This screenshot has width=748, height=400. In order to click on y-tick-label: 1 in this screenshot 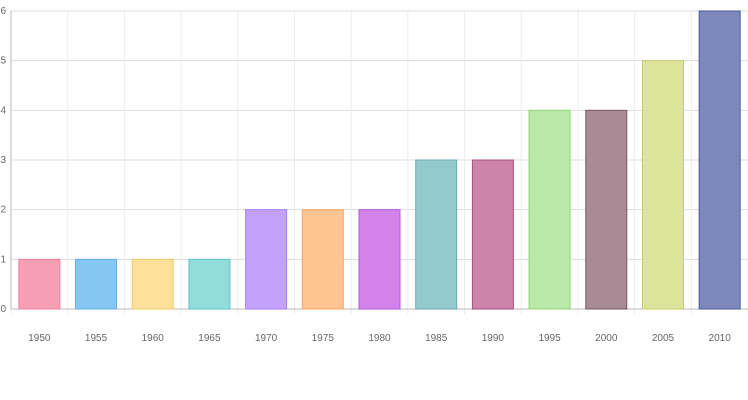, I will do `click(3, 259)`.